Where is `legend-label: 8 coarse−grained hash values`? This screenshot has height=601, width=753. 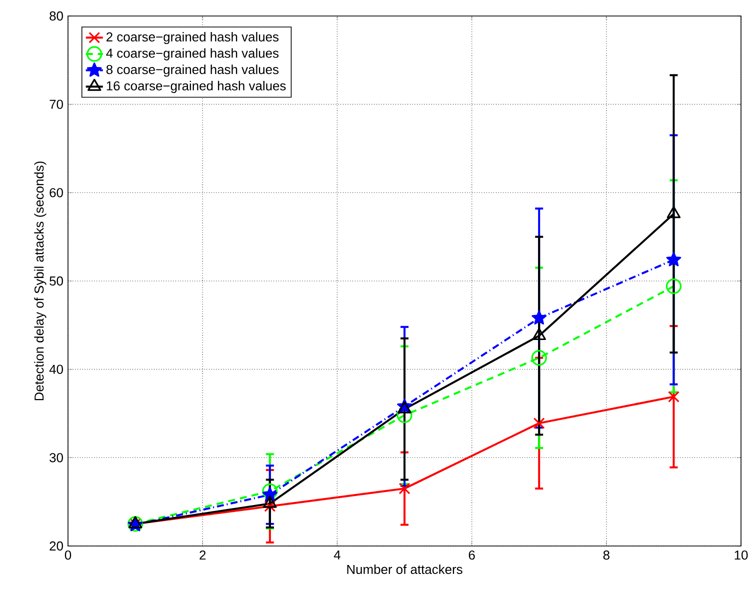
legend-label: 8 coarse−grained hash values is located at coordinates (192, 70).